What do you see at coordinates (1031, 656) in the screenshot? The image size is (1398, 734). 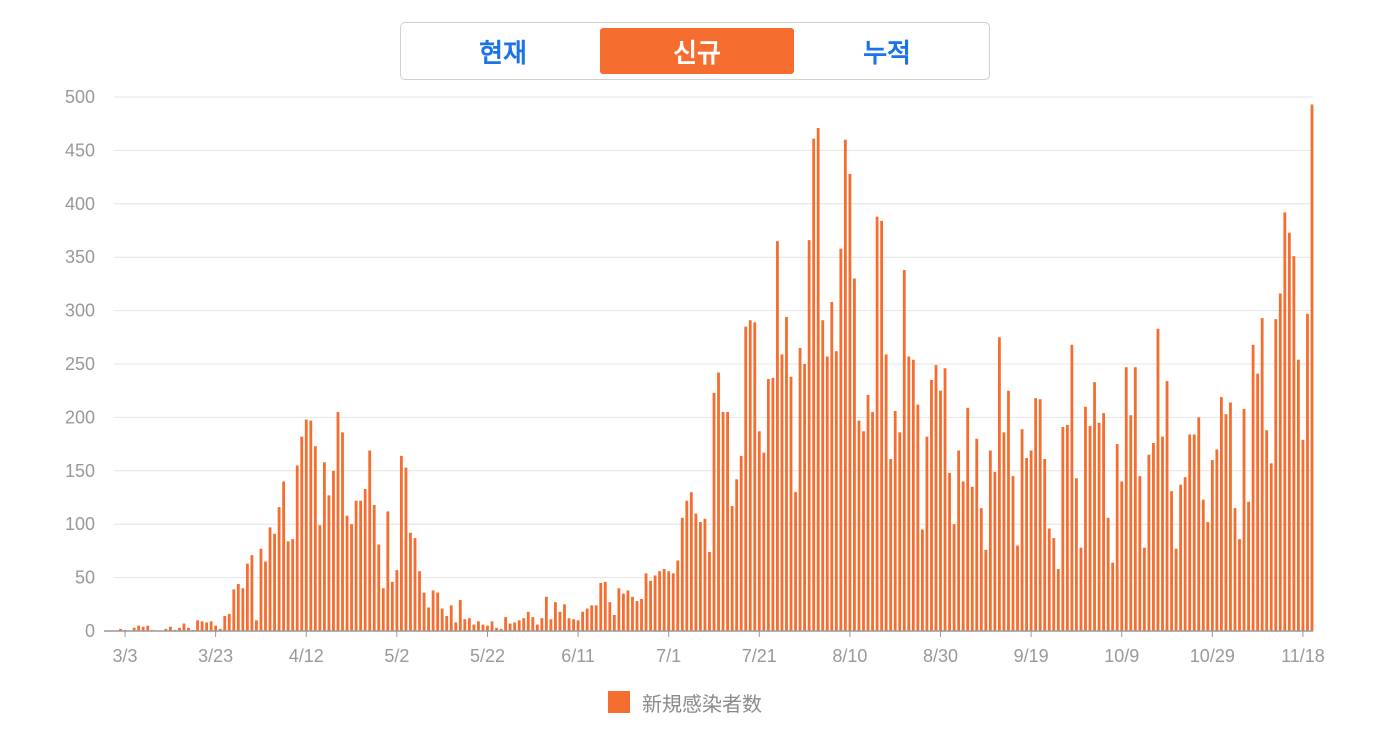 I see `x-tick-label: 9/19` at bounding box center [1031, 656].